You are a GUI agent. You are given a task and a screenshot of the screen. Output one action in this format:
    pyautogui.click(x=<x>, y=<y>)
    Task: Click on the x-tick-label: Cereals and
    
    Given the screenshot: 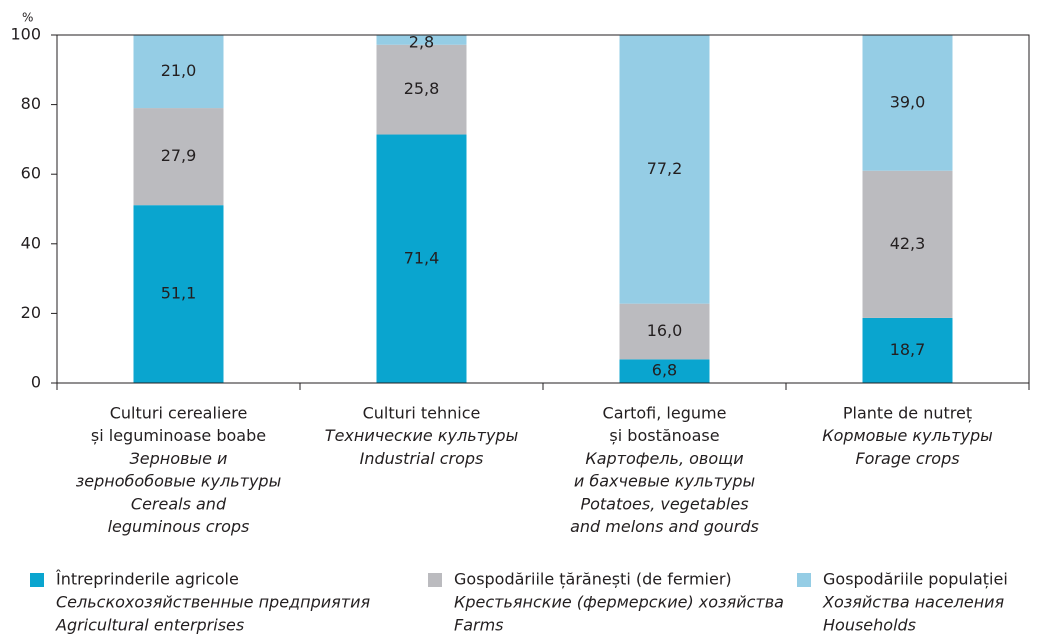 What is the action you would take?
    pyautogui.click(x=179, y=503)
    